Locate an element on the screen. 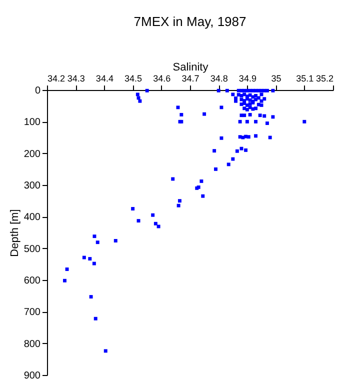 The width and height of the screenshot is (346, 384). x-tick-label: 34.7 is located at coordinates (191, 79).